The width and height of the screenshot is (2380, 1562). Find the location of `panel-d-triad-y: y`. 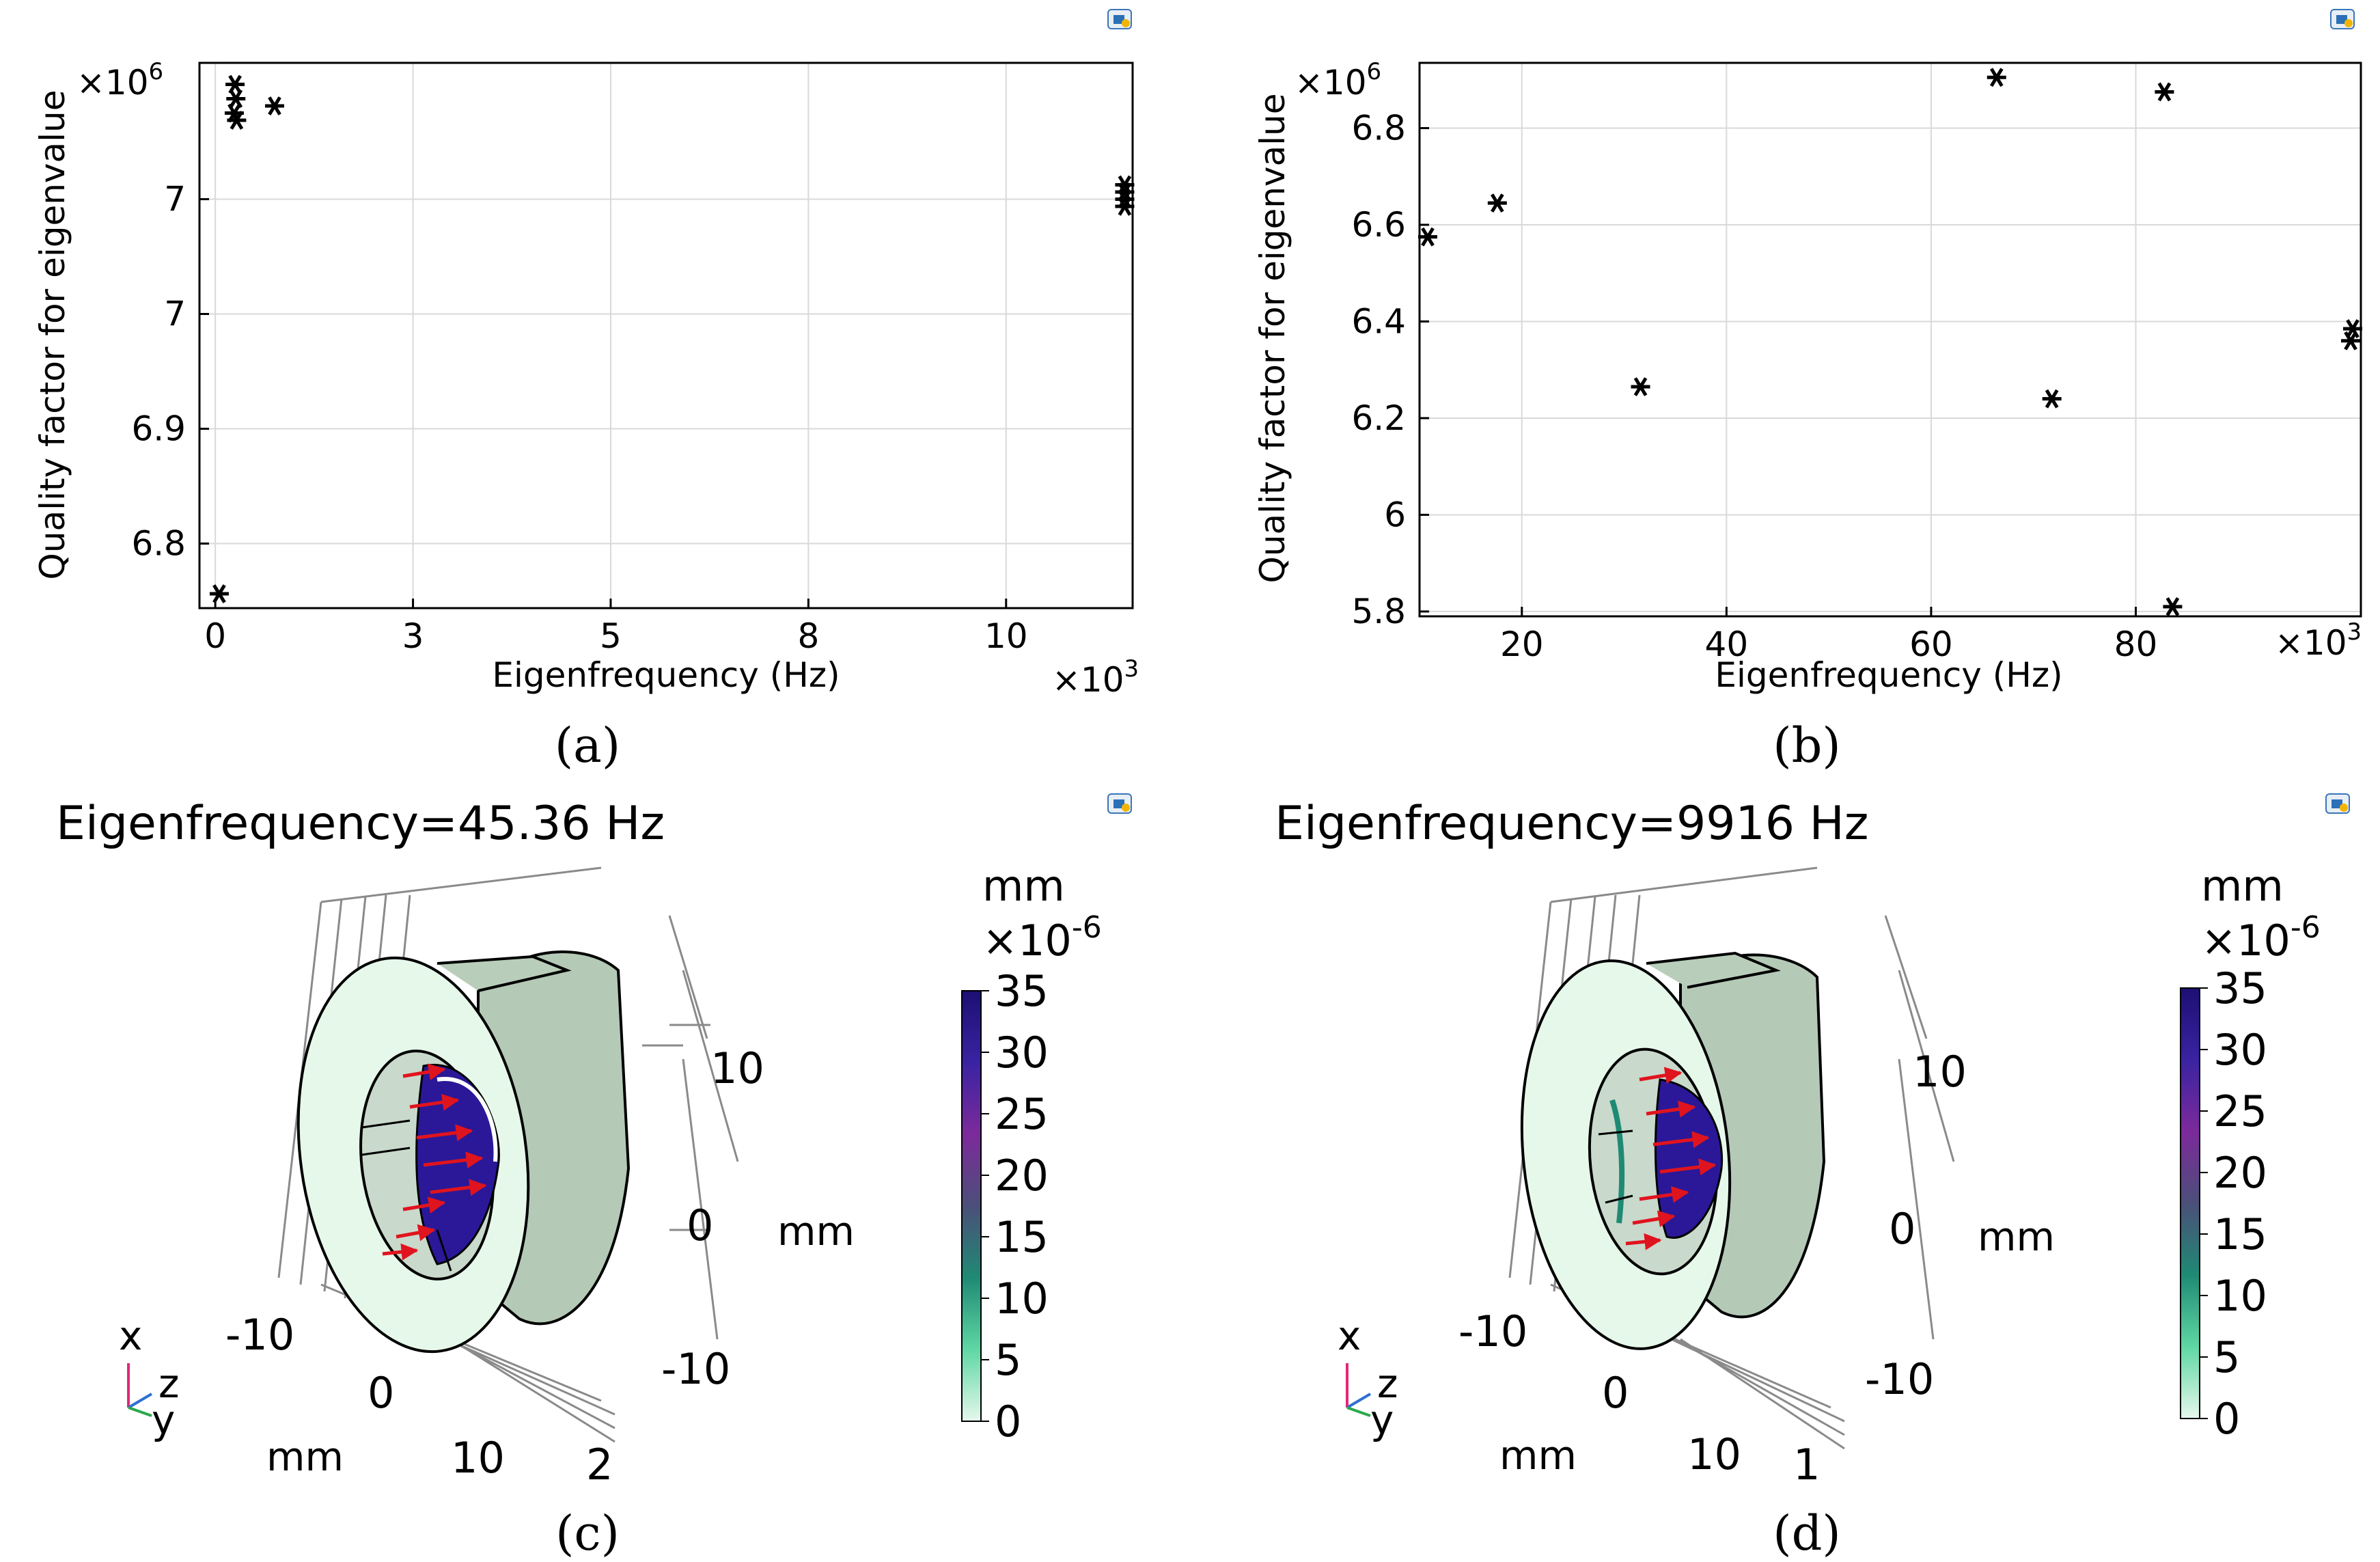

panel-d-triad-y: y is located at coordinates (1382, 1420).